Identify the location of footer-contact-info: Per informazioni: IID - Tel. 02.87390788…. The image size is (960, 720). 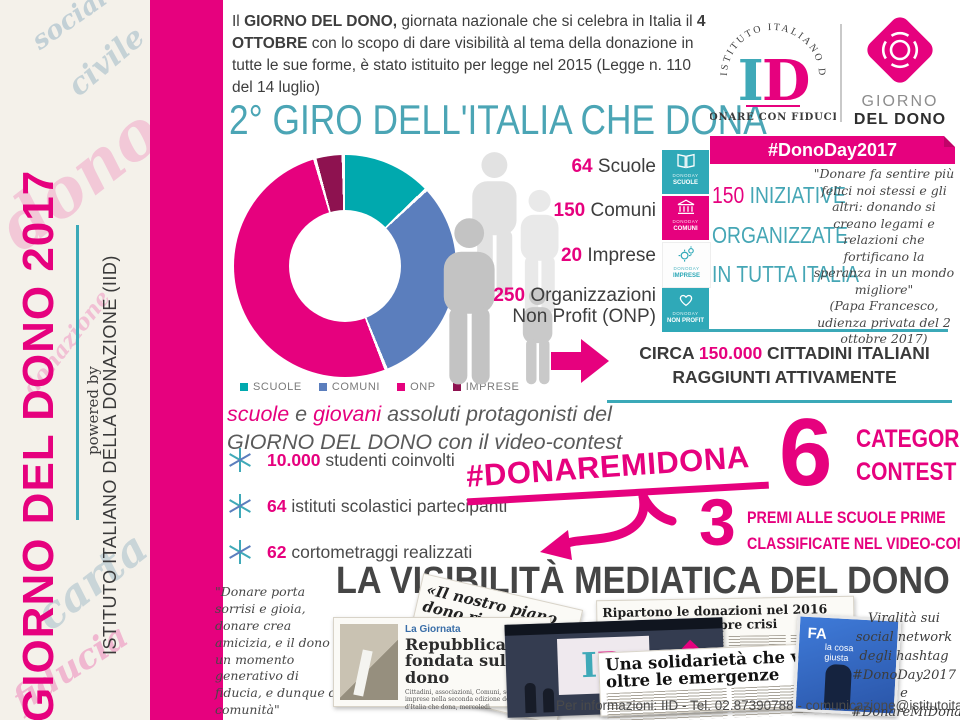
(758, 705).